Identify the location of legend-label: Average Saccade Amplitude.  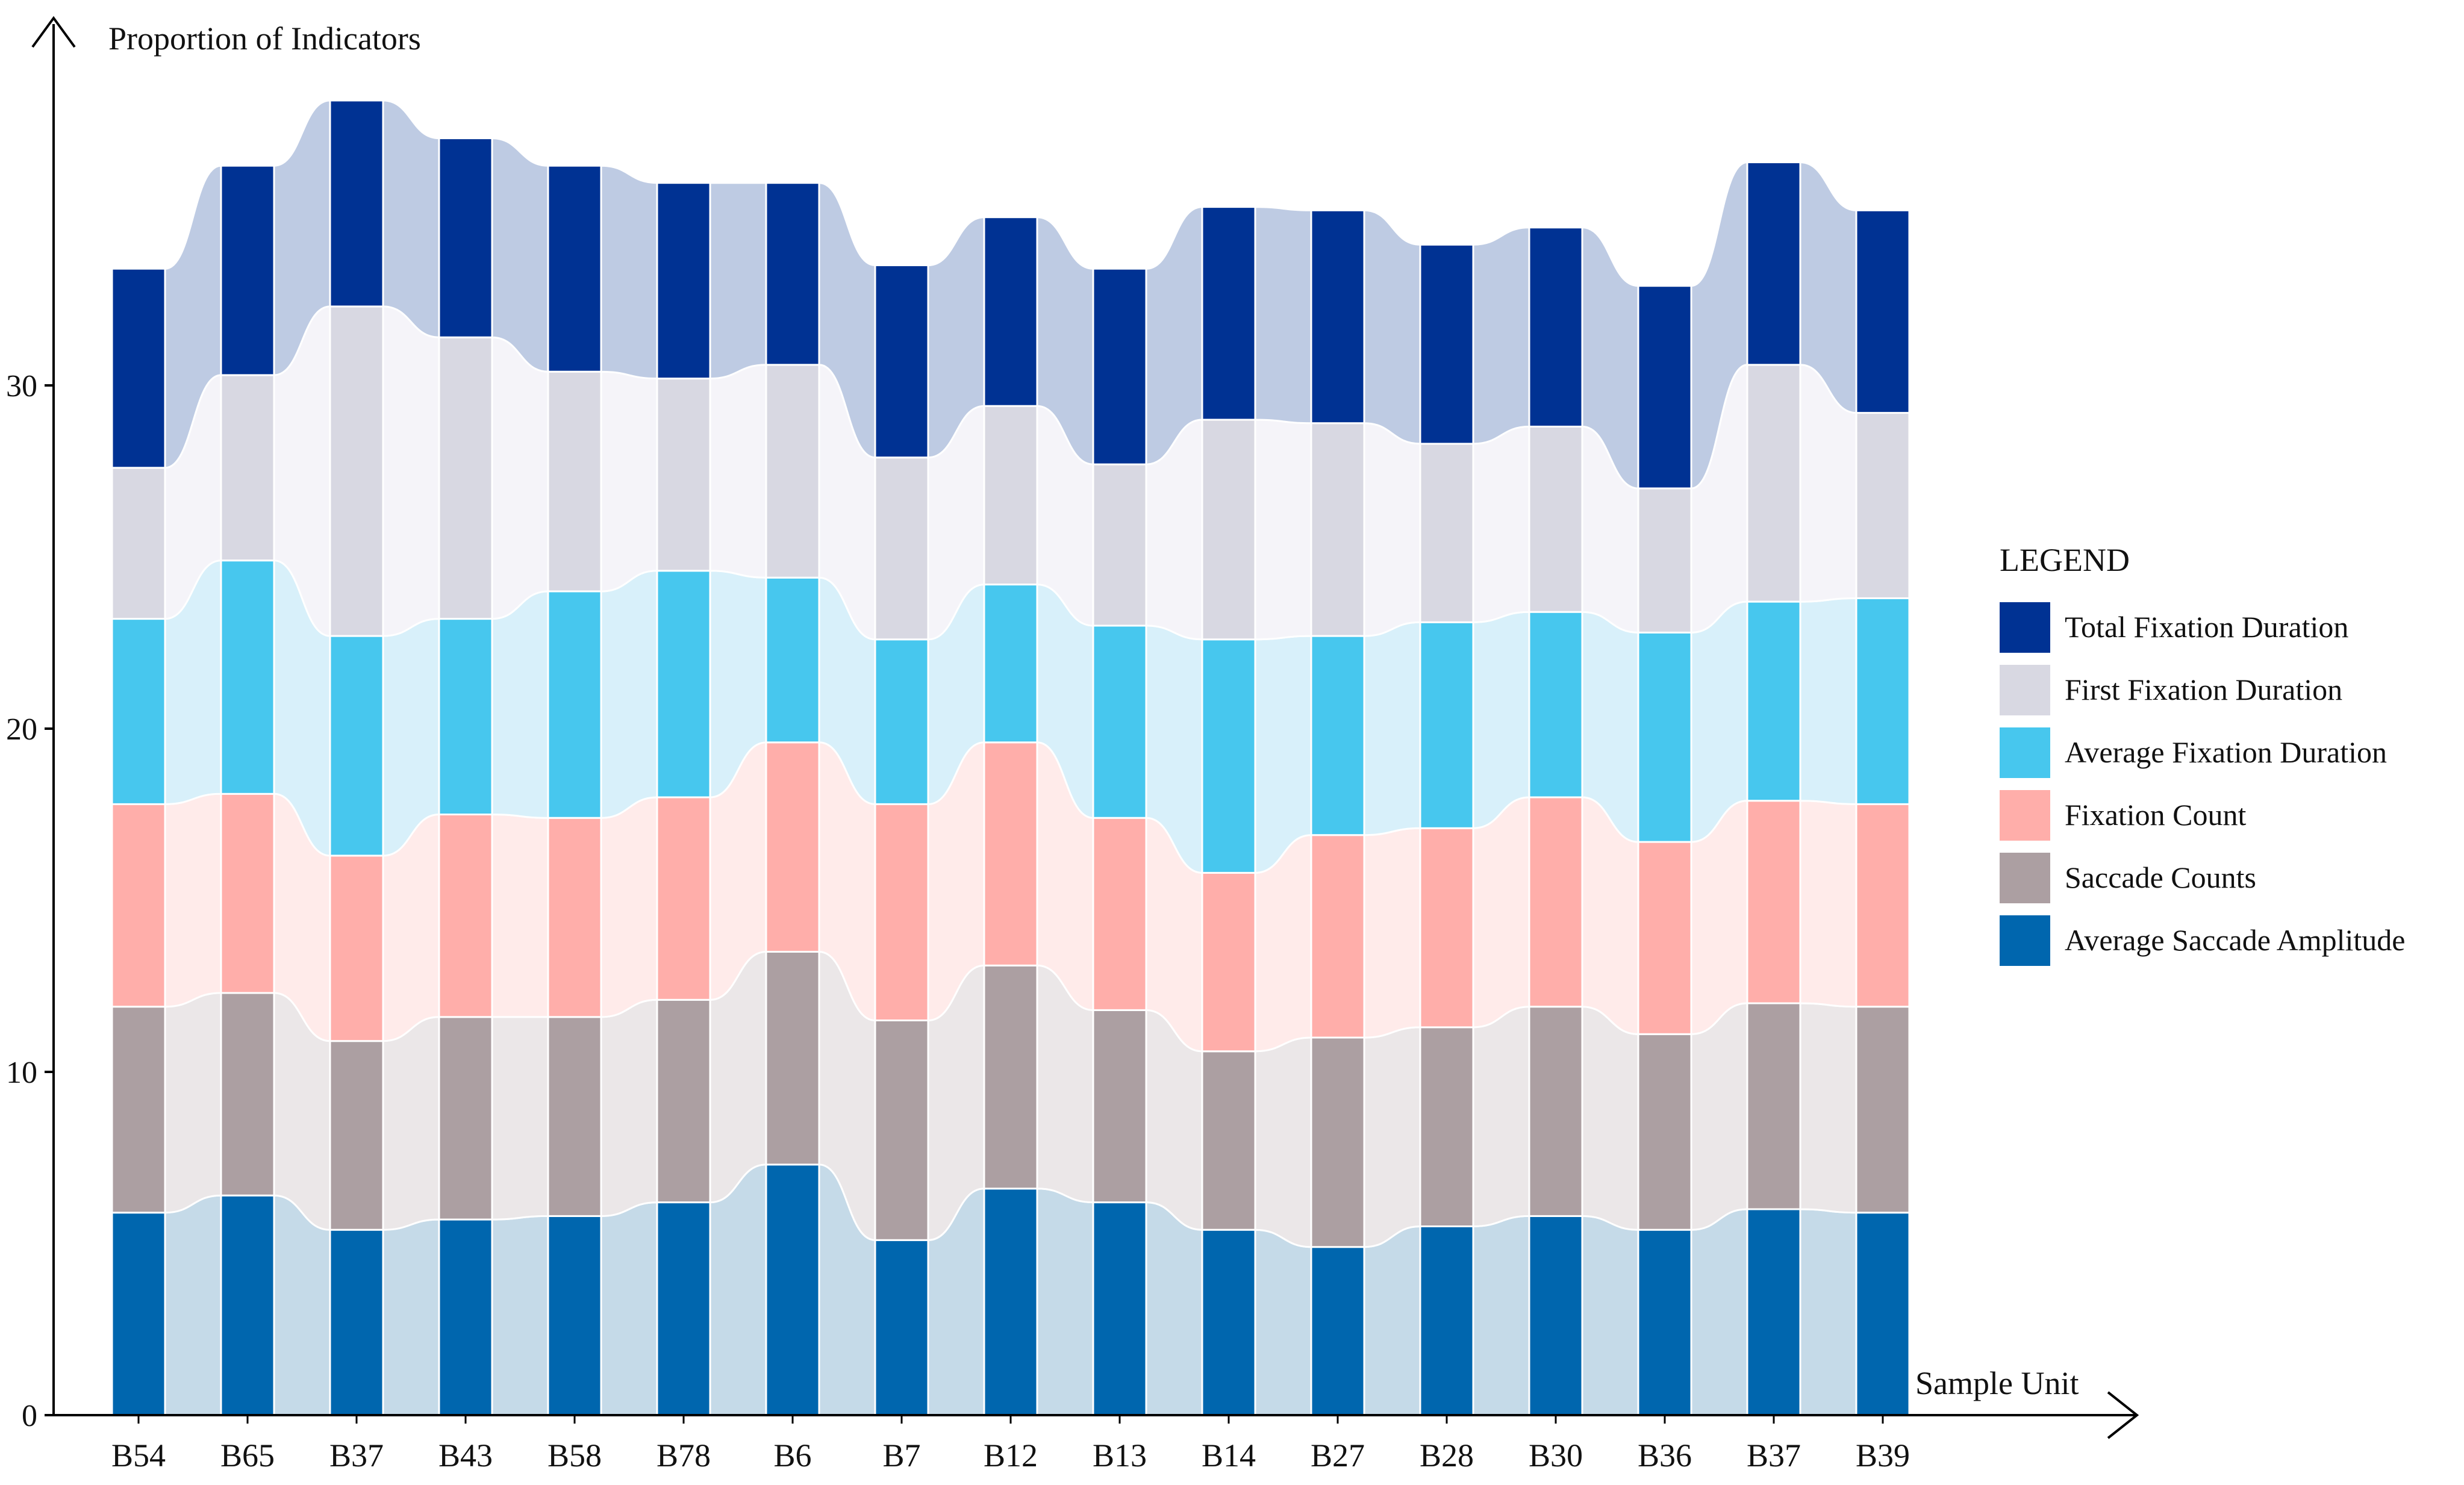
(2235, 940).